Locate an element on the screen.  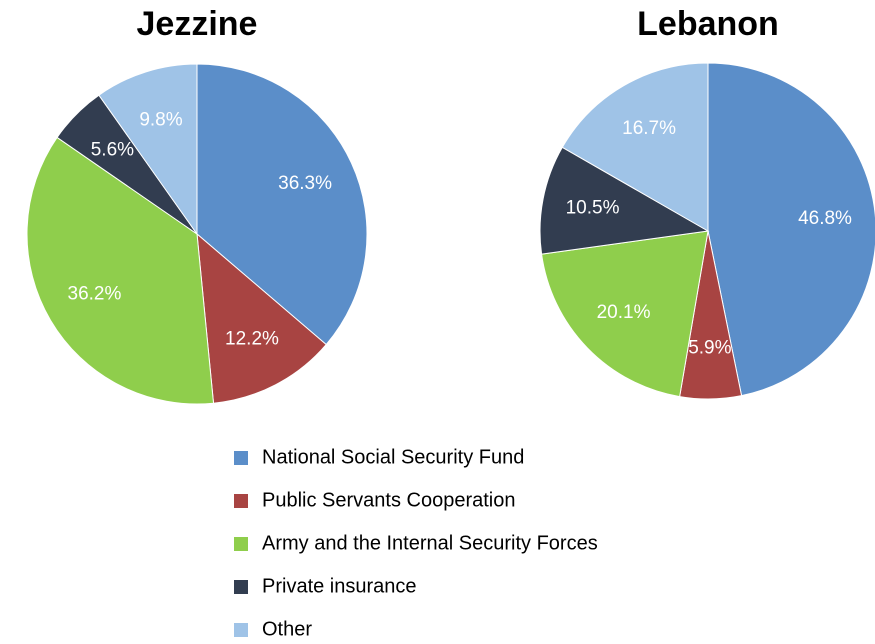
data-label: 5.9% is located at coordinates (709, 348).